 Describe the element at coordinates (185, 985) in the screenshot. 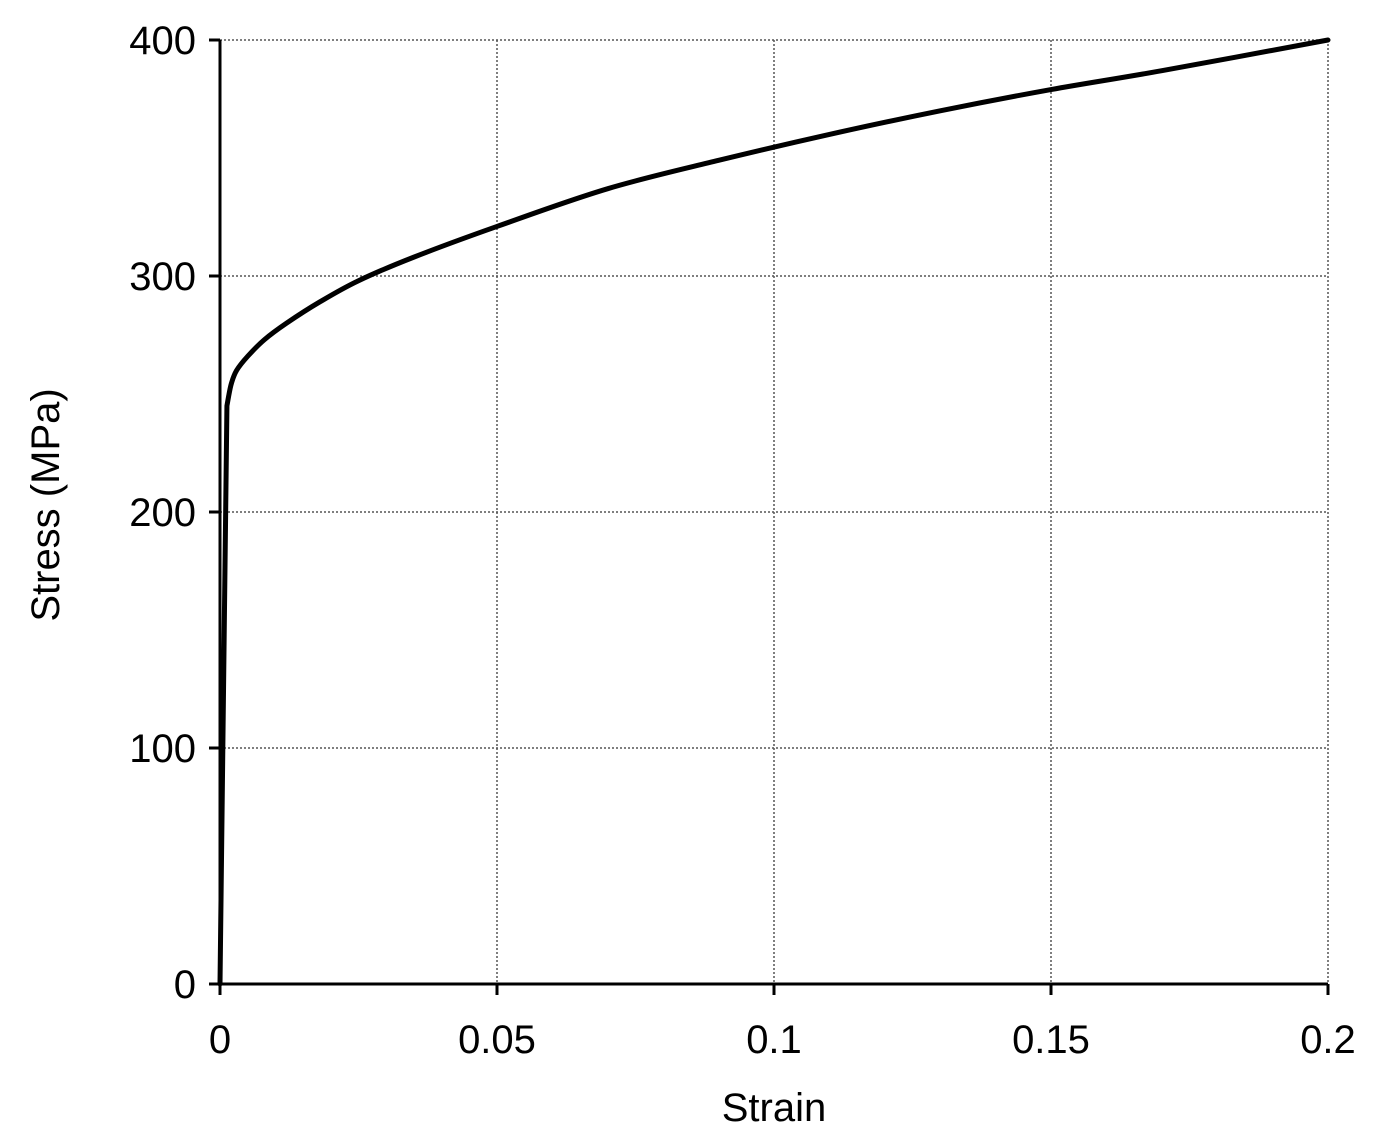

I see `y-tick-label: 0` at that location.